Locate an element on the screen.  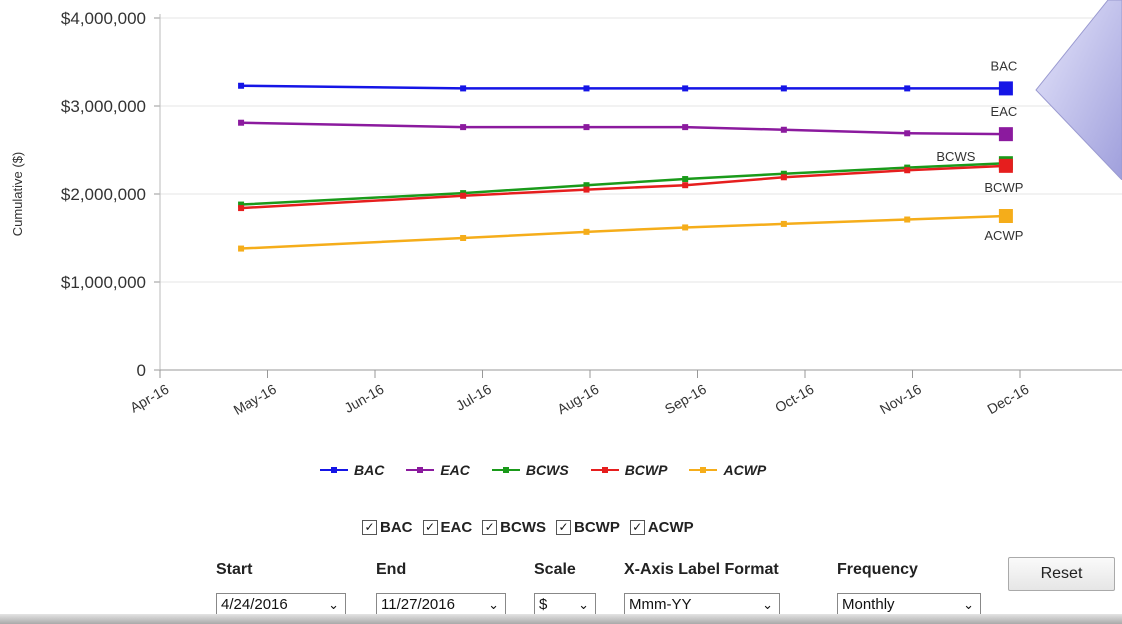
legend-item-bac: BAC is located at coordinates (352, 470).